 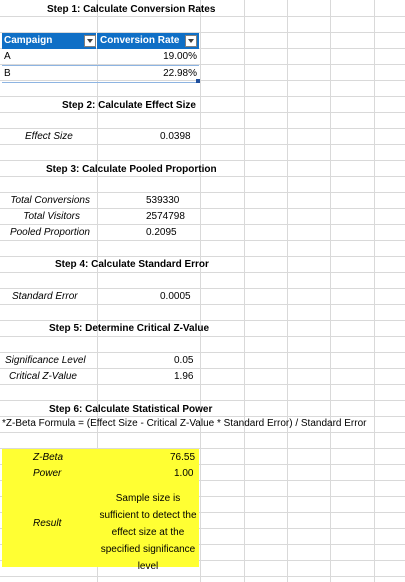 I want to click on table-header-conversion-rate: Conversion Rate, so click(x=148, y=41).